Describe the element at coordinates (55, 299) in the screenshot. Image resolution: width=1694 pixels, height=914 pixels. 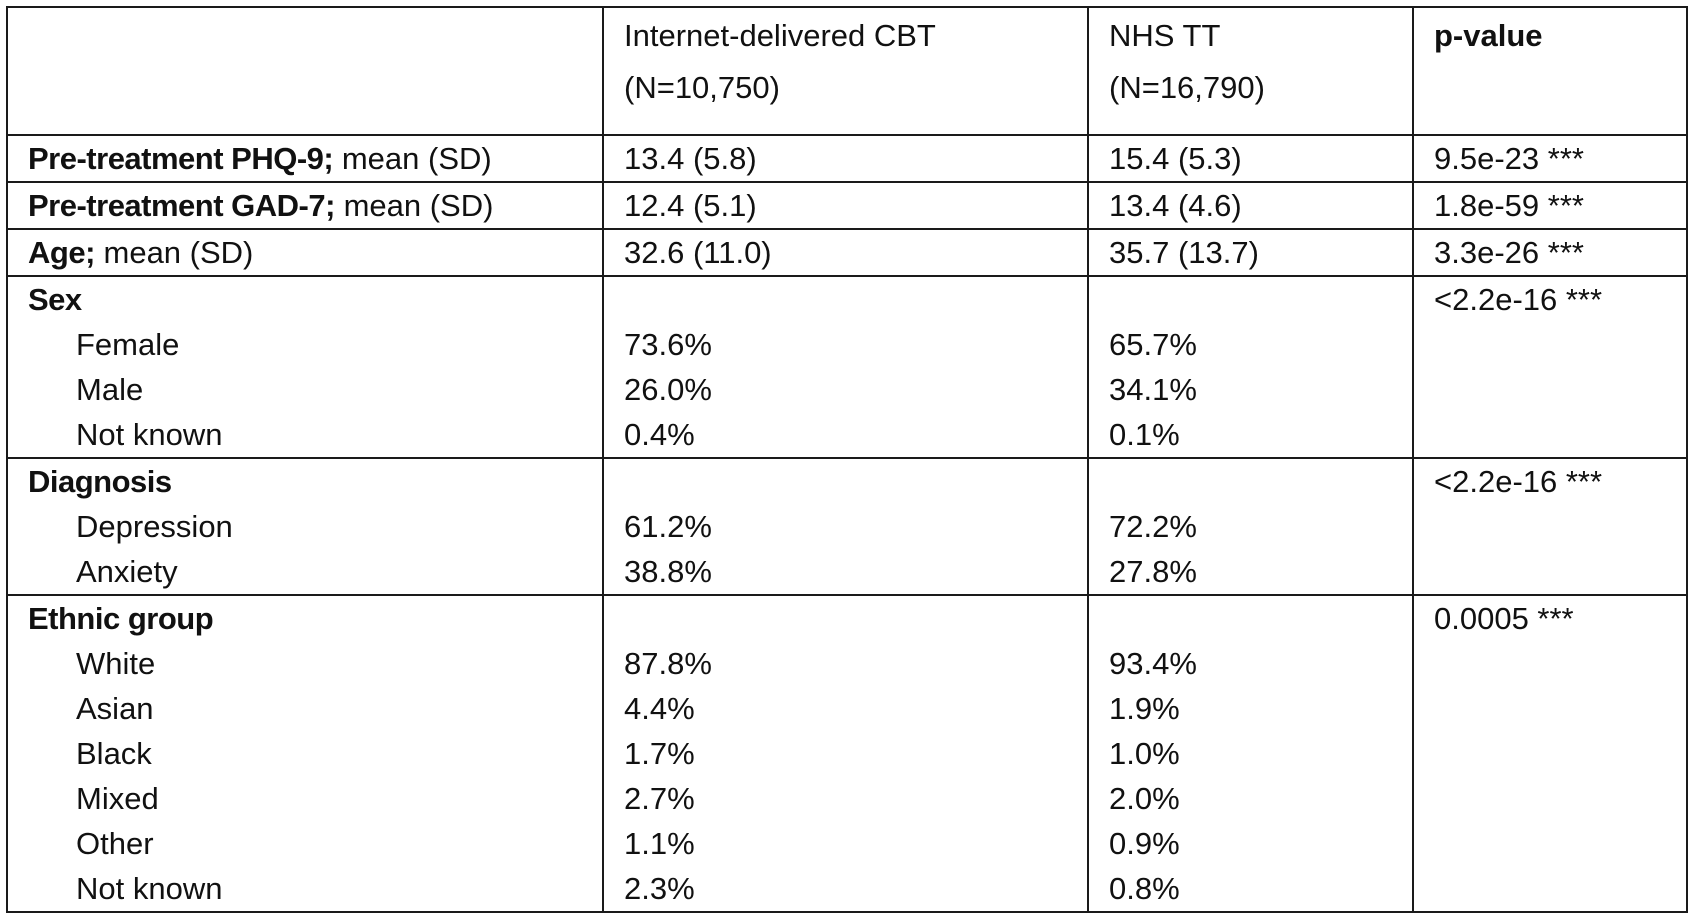
I see `group-title: Sex` at that location.